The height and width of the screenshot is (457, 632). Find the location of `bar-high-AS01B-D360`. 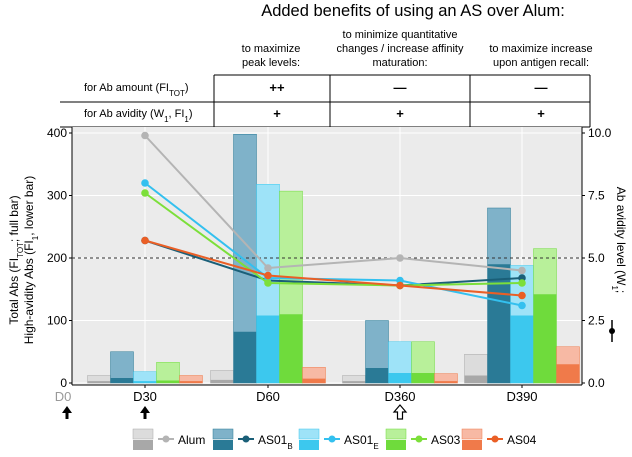

bar-high-AS01B-D360 is located at coordinates (377, 375).